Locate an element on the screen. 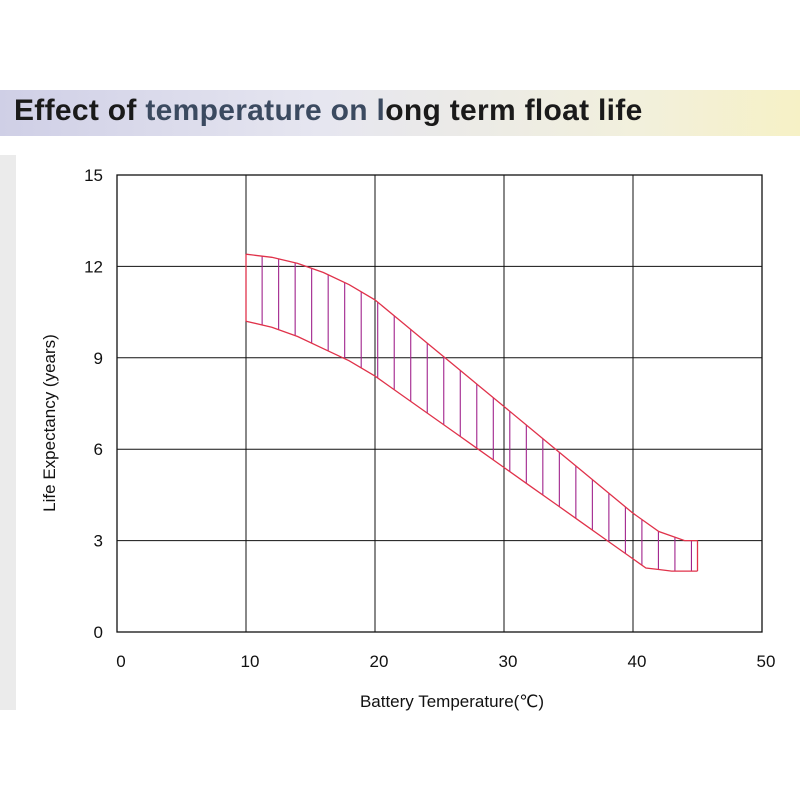 The image size is (800, 800). y-tick-label: 15 is located at coordinates (93, 175).